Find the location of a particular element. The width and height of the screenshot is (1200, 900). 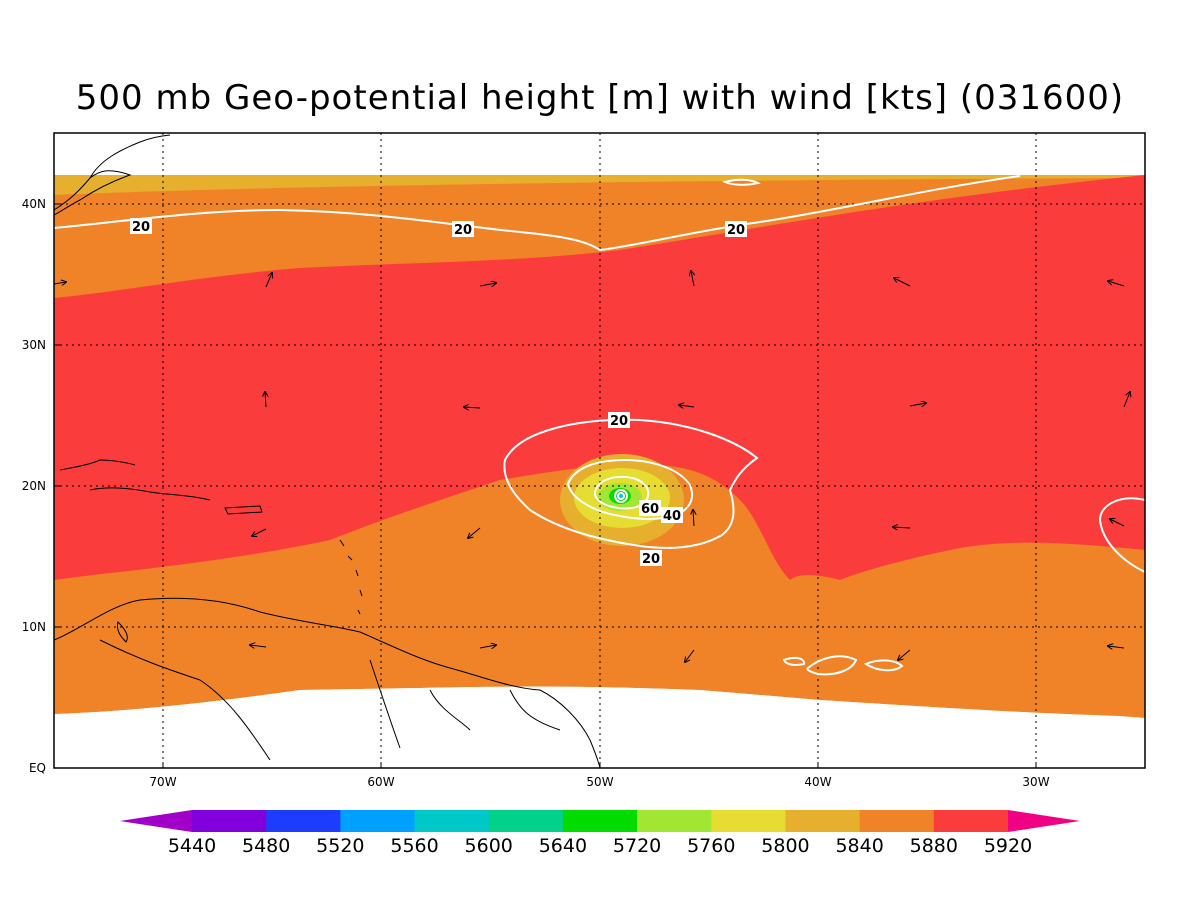

x-tick-label: 50W is located at coordinates (599, 782).